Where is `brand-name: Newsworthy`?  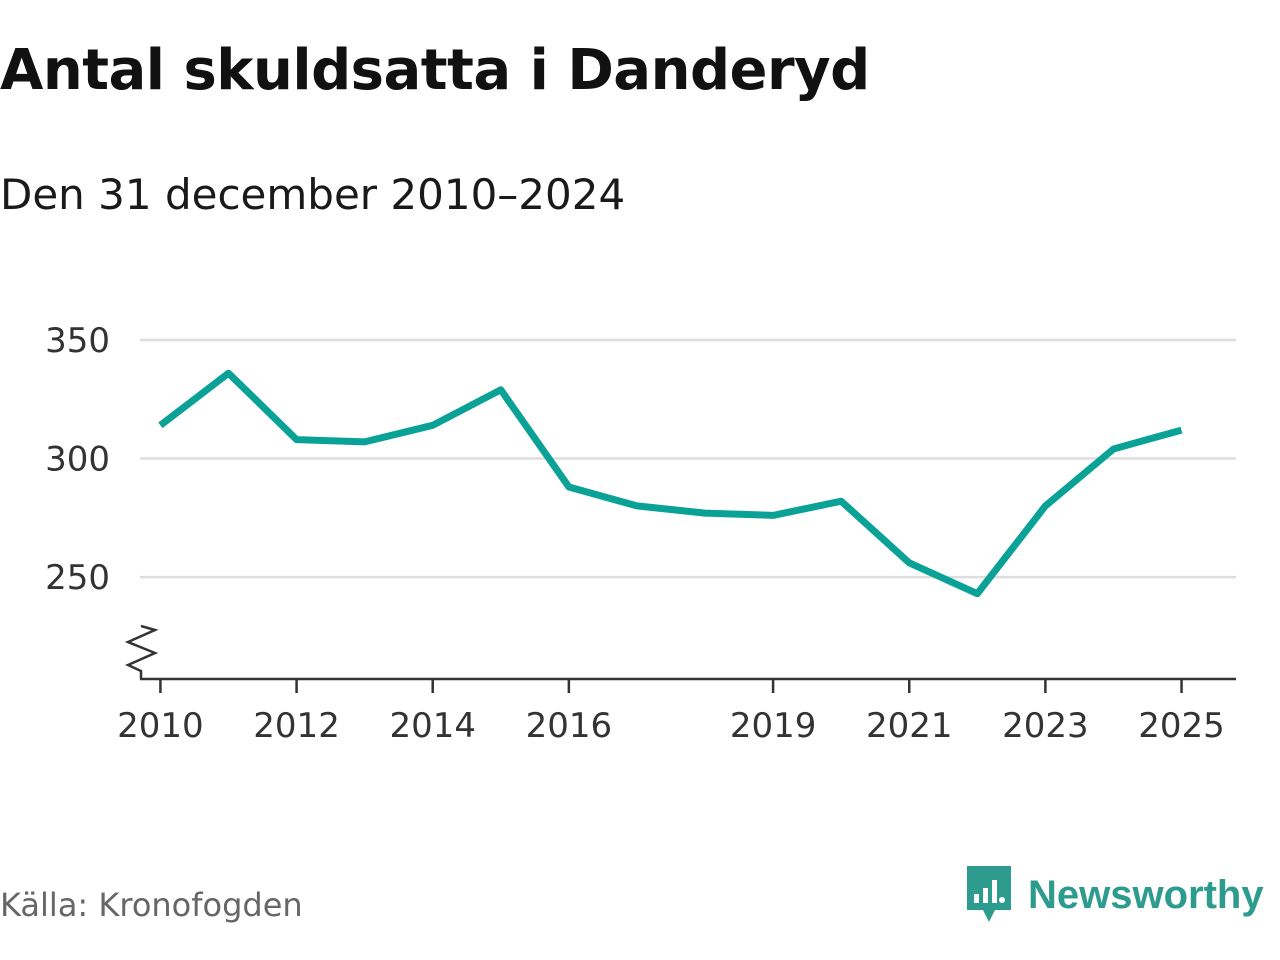 brand-name: Newsworthy is located at coordinates (1146, 894).